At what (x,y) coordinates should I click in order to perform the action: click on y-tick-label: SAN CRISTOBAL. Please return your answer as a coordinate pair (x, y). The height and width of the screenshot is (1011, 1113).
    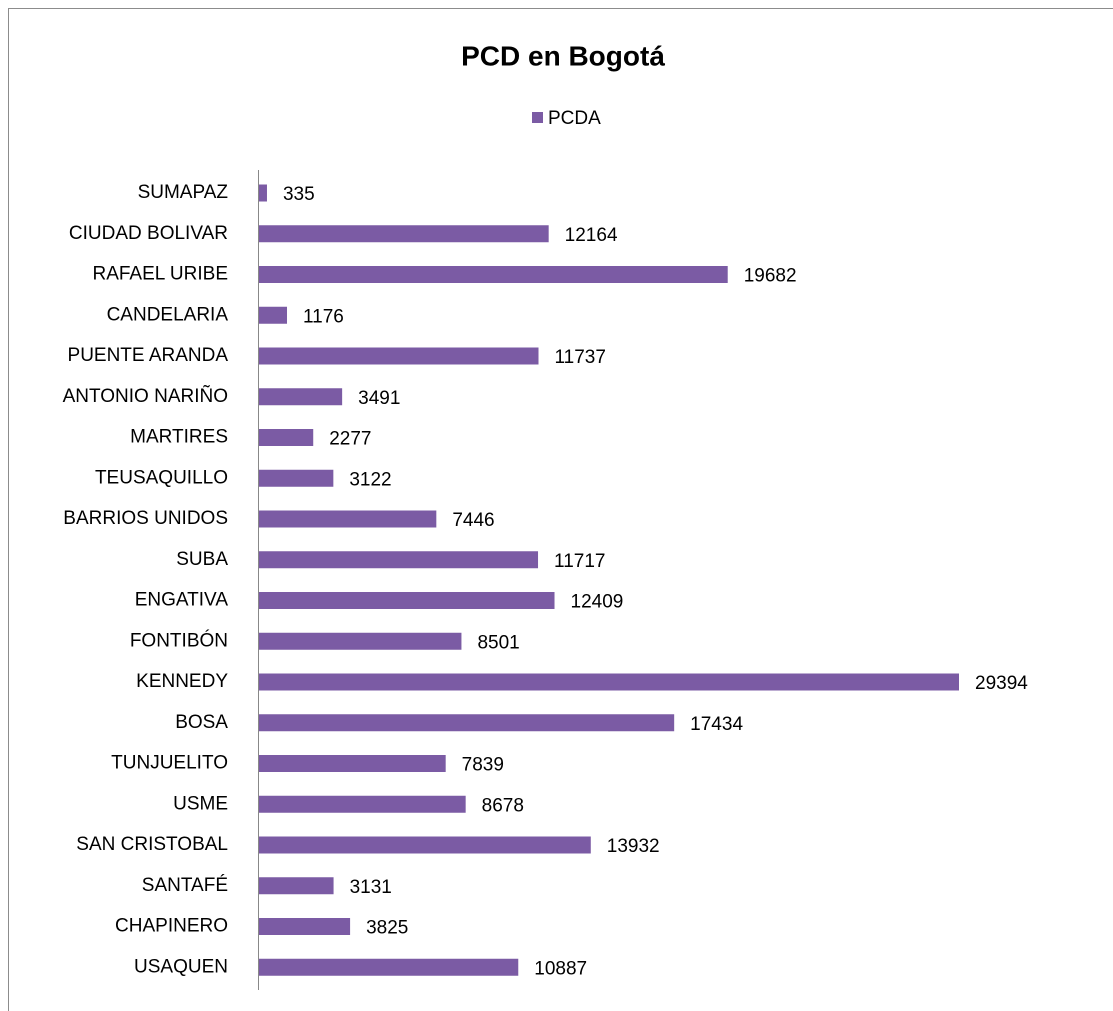
    Looking at the image, I should click on (152, 844).